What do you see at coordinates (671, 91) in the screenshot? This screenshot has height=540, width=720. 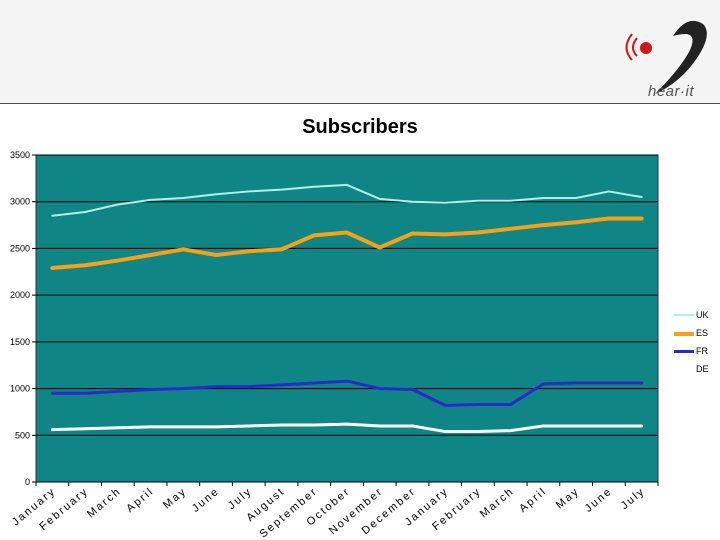 I see `logo-text: hear·it` at bounding box center [671, 91].